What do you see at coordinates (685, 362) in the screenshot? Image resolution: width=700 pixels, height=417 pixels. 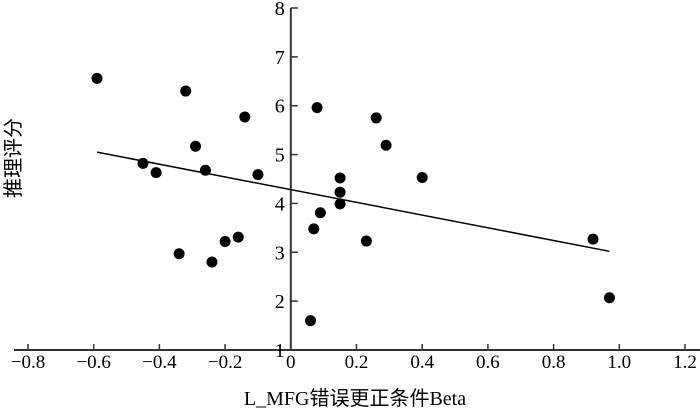 I see `x-tick-label: 1.2` at bounding box center [685, 362].